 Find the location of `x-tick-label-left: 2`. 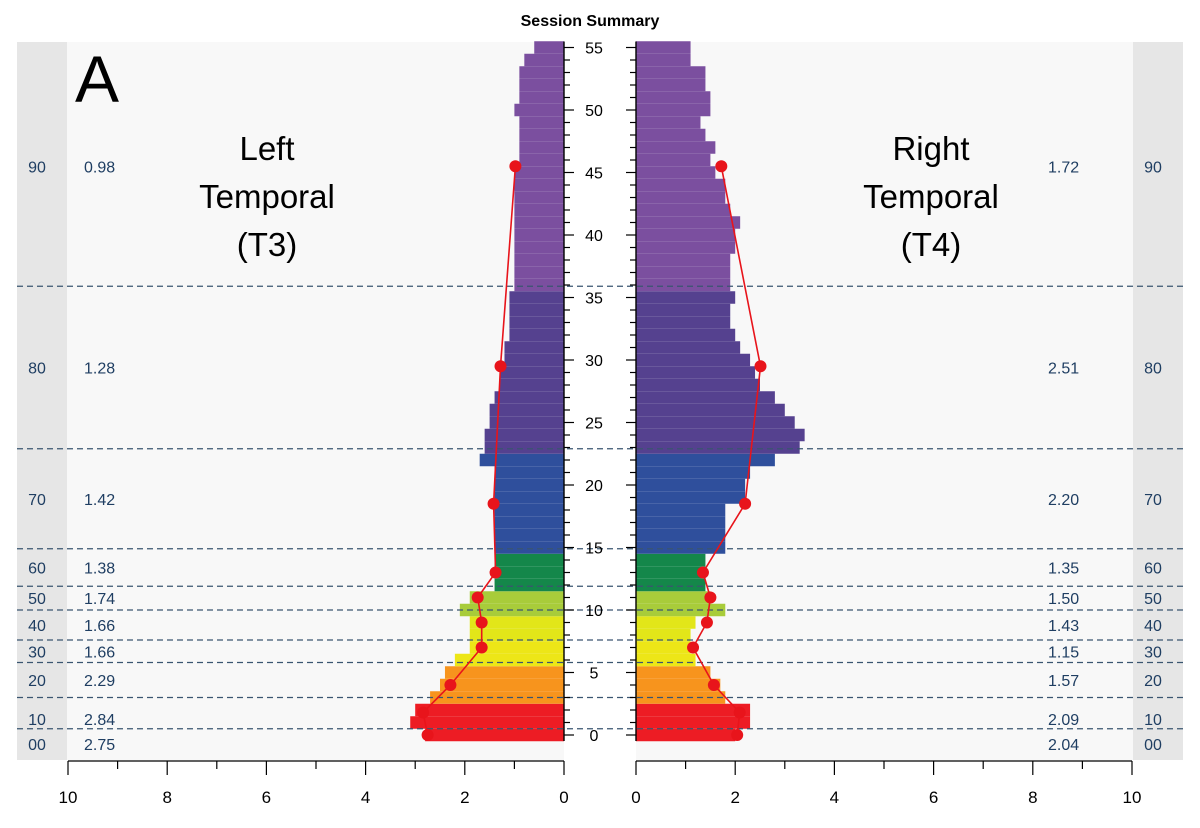

x-tick-label-left: 2 is located at coordinates (464, 797).